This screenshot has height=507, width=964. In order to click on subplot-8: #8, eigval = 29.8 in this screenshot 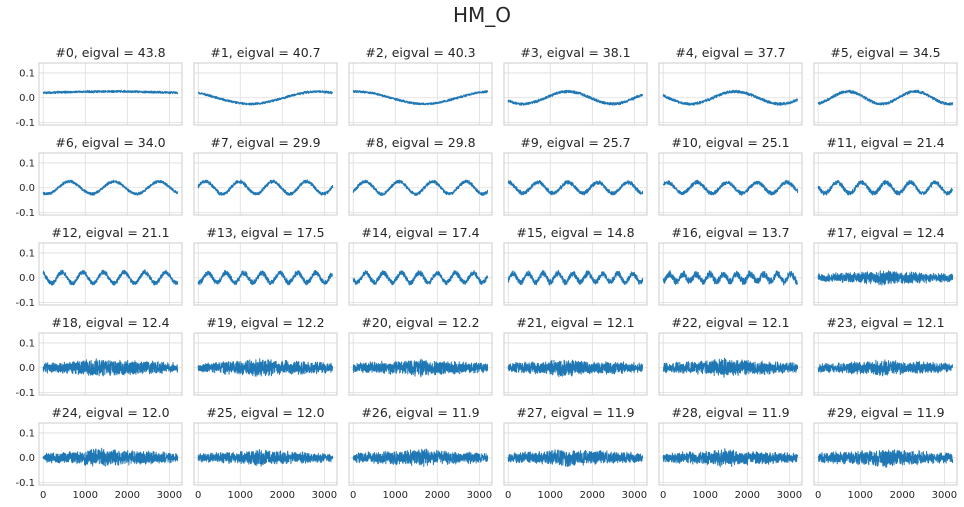, I will do `click(420, 175)`.